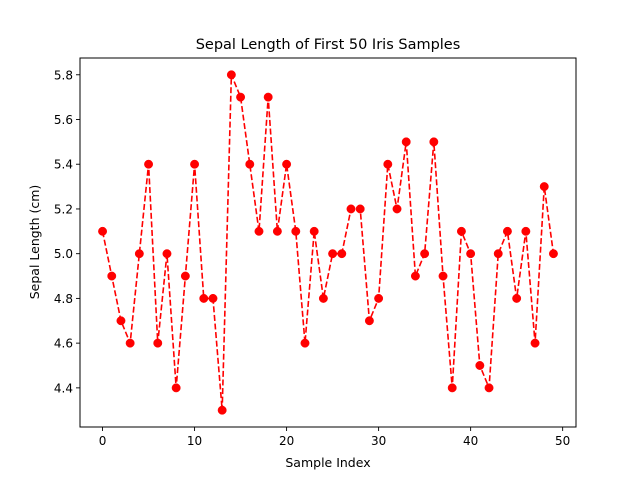  I want to click on y-tick-label: 5.8, so click(63, 75).